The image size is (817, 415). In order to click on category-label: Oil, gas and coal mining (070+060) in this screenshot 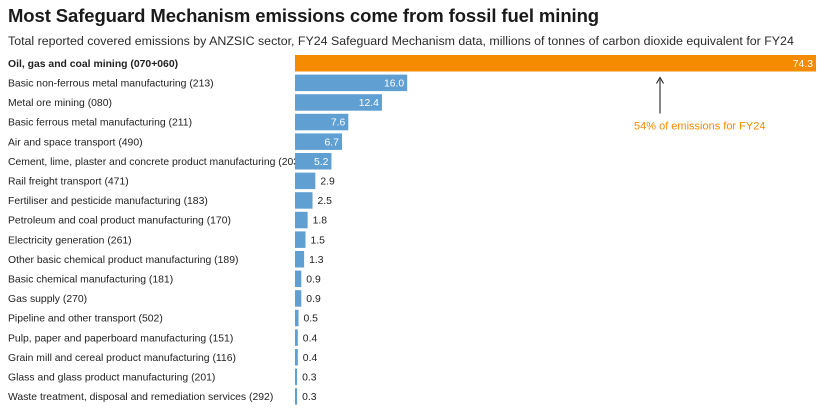, I will do `click(93, 64)`.